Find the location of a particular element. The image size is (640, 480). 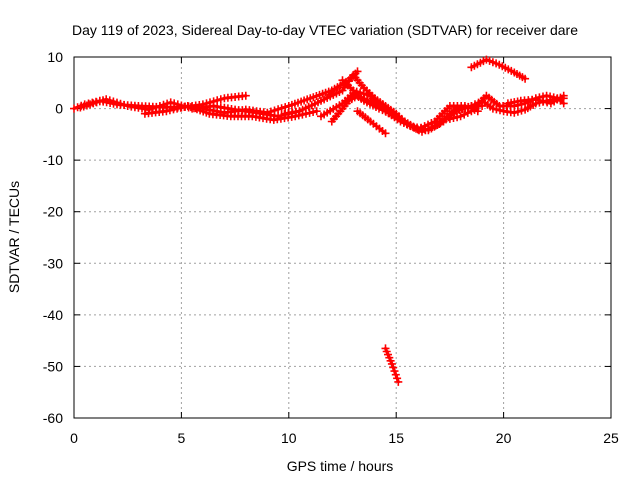

y-tick-label: -50 is located at coordinates (53, 366).